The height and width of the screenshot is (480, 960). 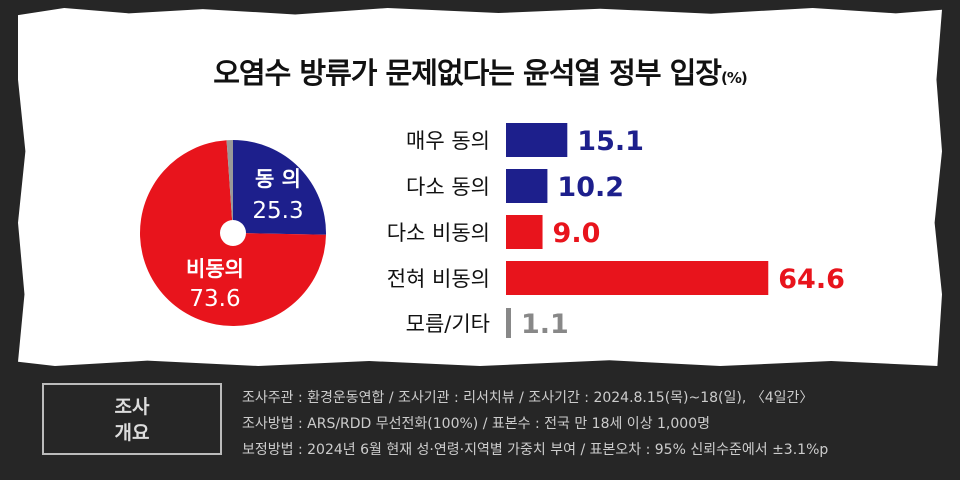 What do you see at coordinates (132, 407) in the screenshot?
I see `box-line: 조사` at bounding box center [132, 407].